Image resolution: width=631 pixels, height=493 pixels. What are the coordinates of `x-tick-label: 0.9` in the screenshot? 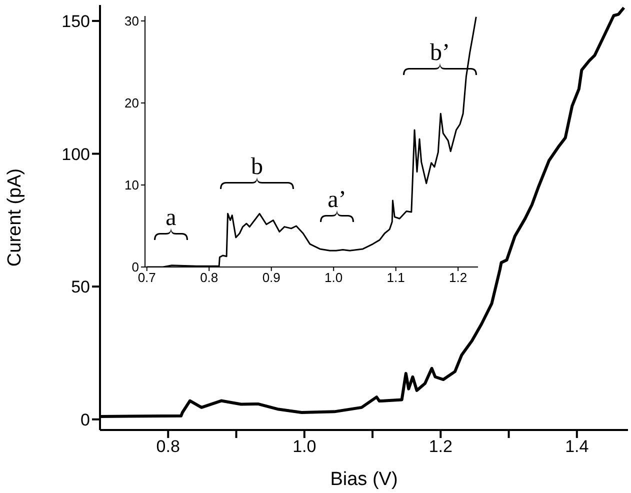 It's located at (271, 278).